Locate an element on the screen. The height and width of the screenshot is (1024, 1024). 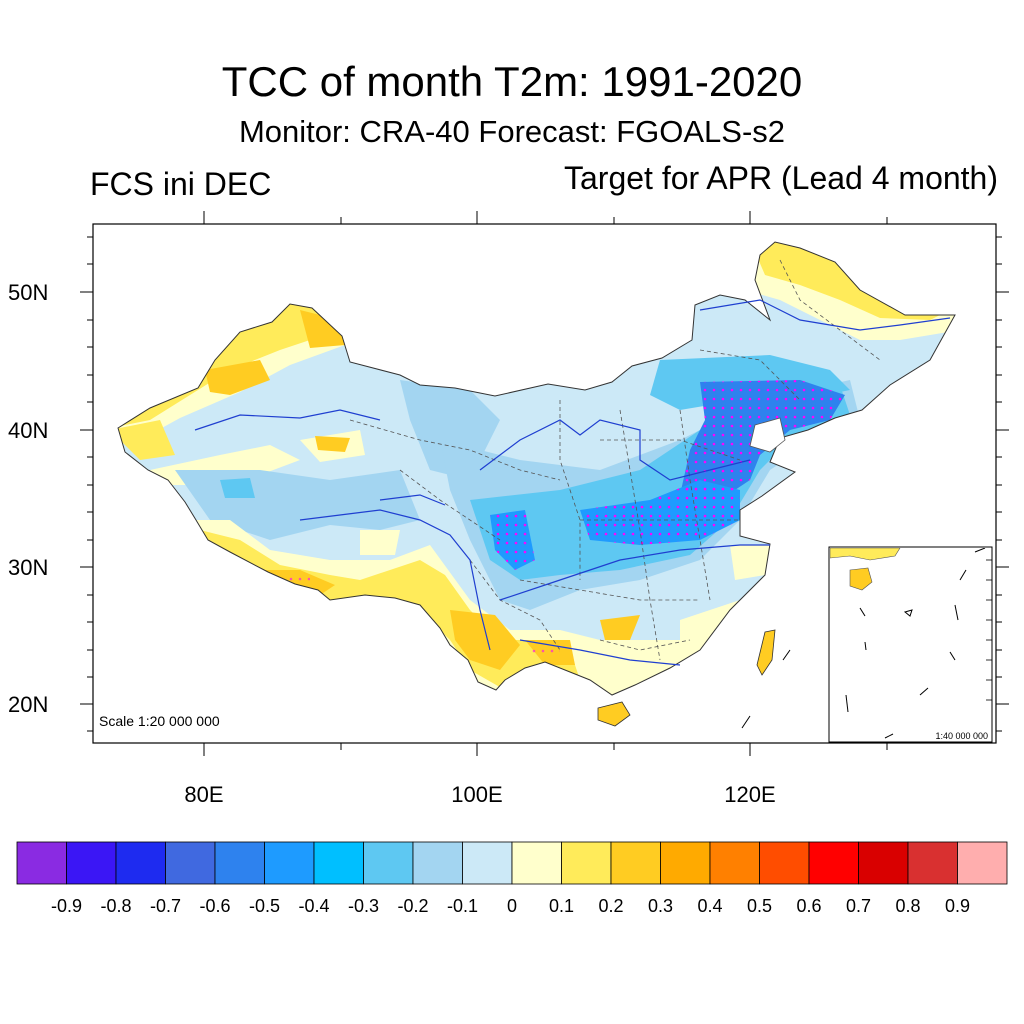
lon-label-120e: 120E is located at coordinates (749, 794).